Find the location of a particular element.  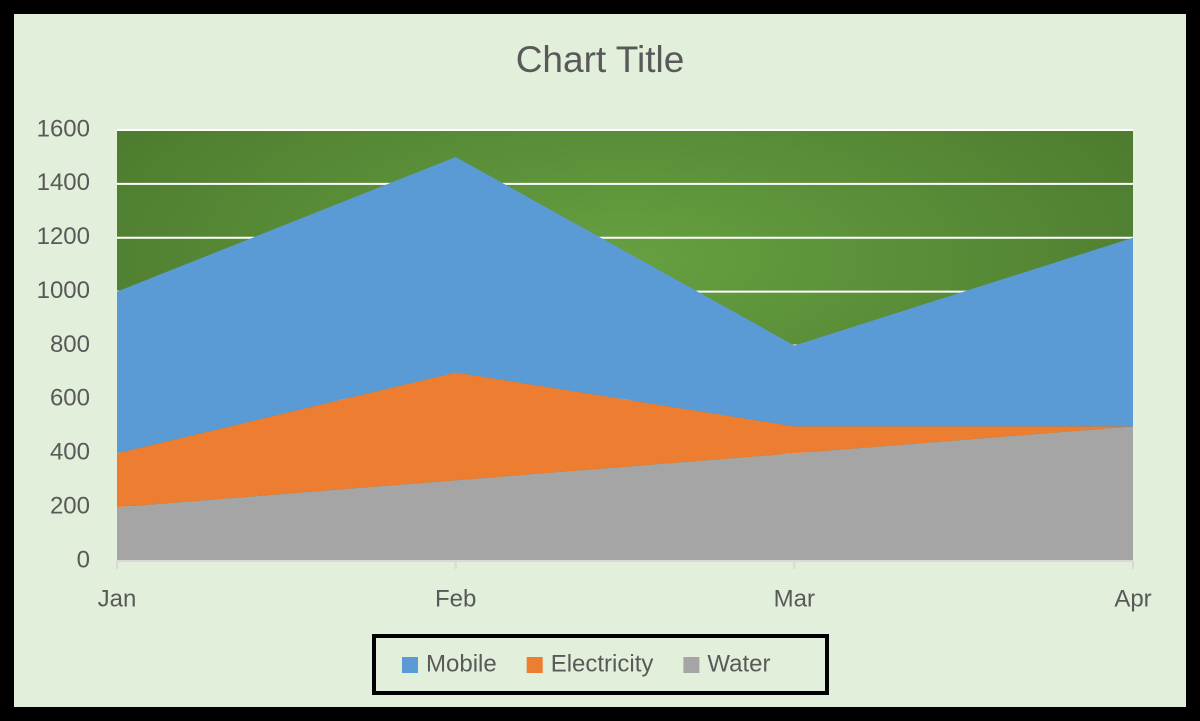

y-tick-label: 1400 is located at coordinates (63, 182).